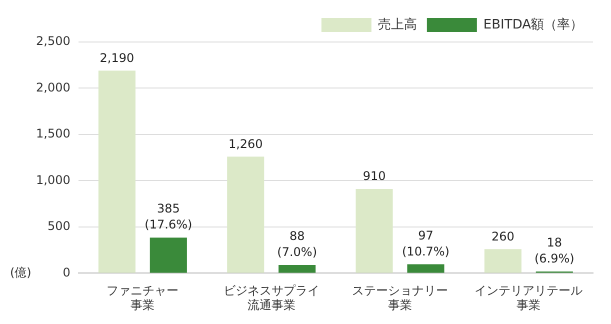  Describe the element at coordinates (426, 243) in the screenshot. I see `data-label: 97 (10.7%)` at that location.